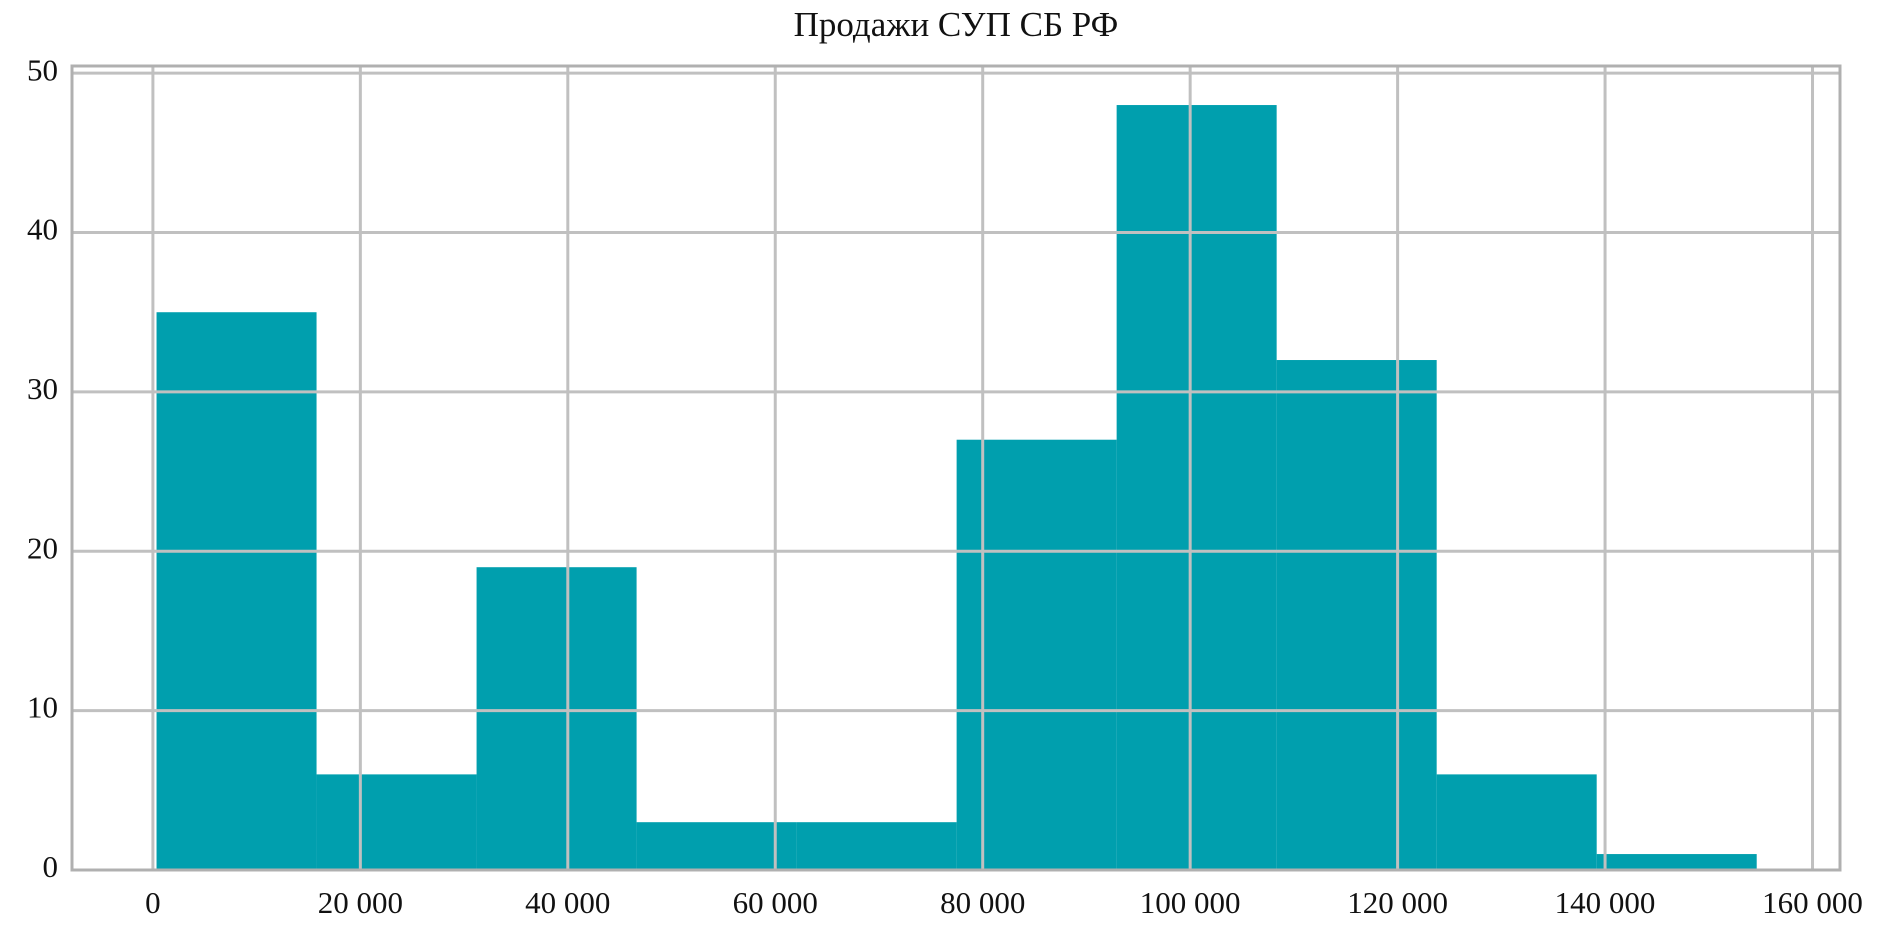 This screenshot has height=932, width=1882. What do you see at coordinates (51, 866) in the screenshot?
I see `y-tick-label: 0` at bounding box center [51, 866].